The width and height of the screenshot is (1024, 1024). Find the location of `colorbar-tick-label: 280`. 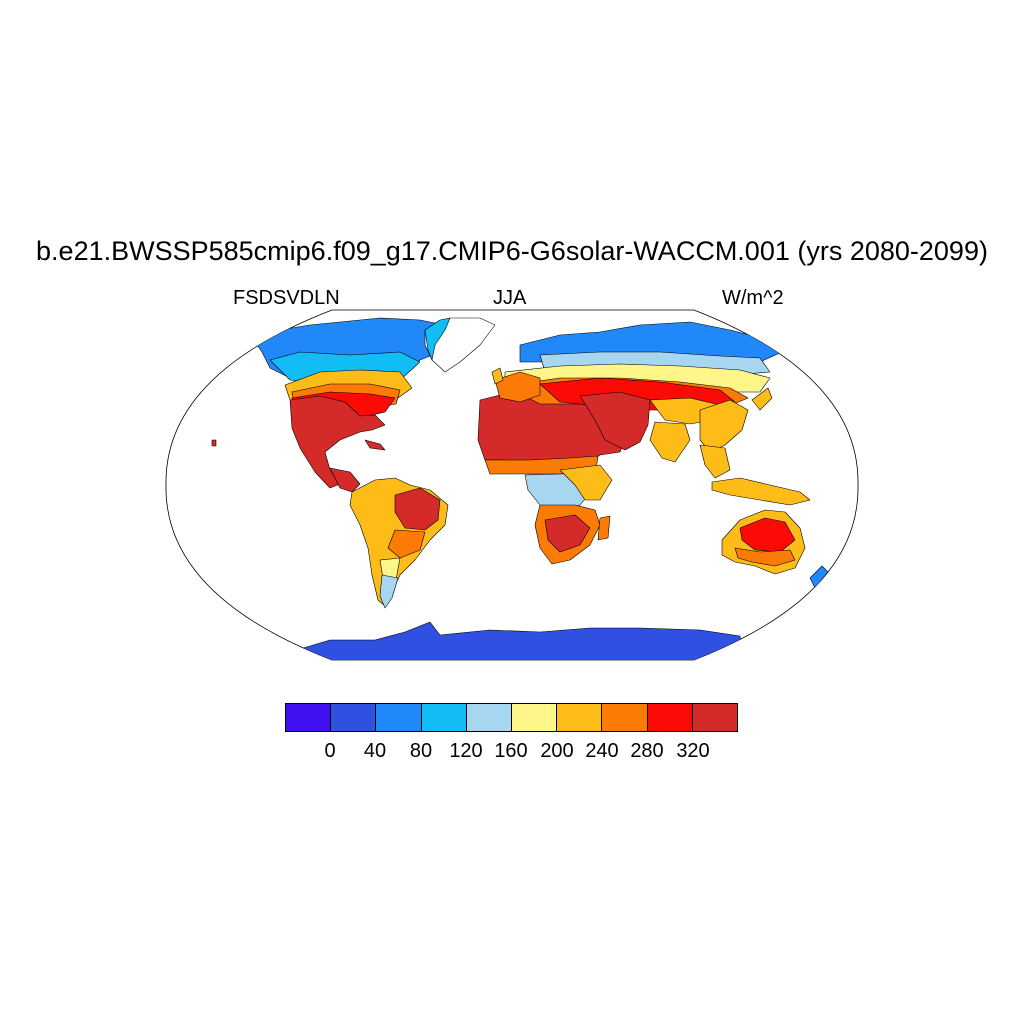

colorbar-tick-label: 280 is located at coordinates (647, 751).